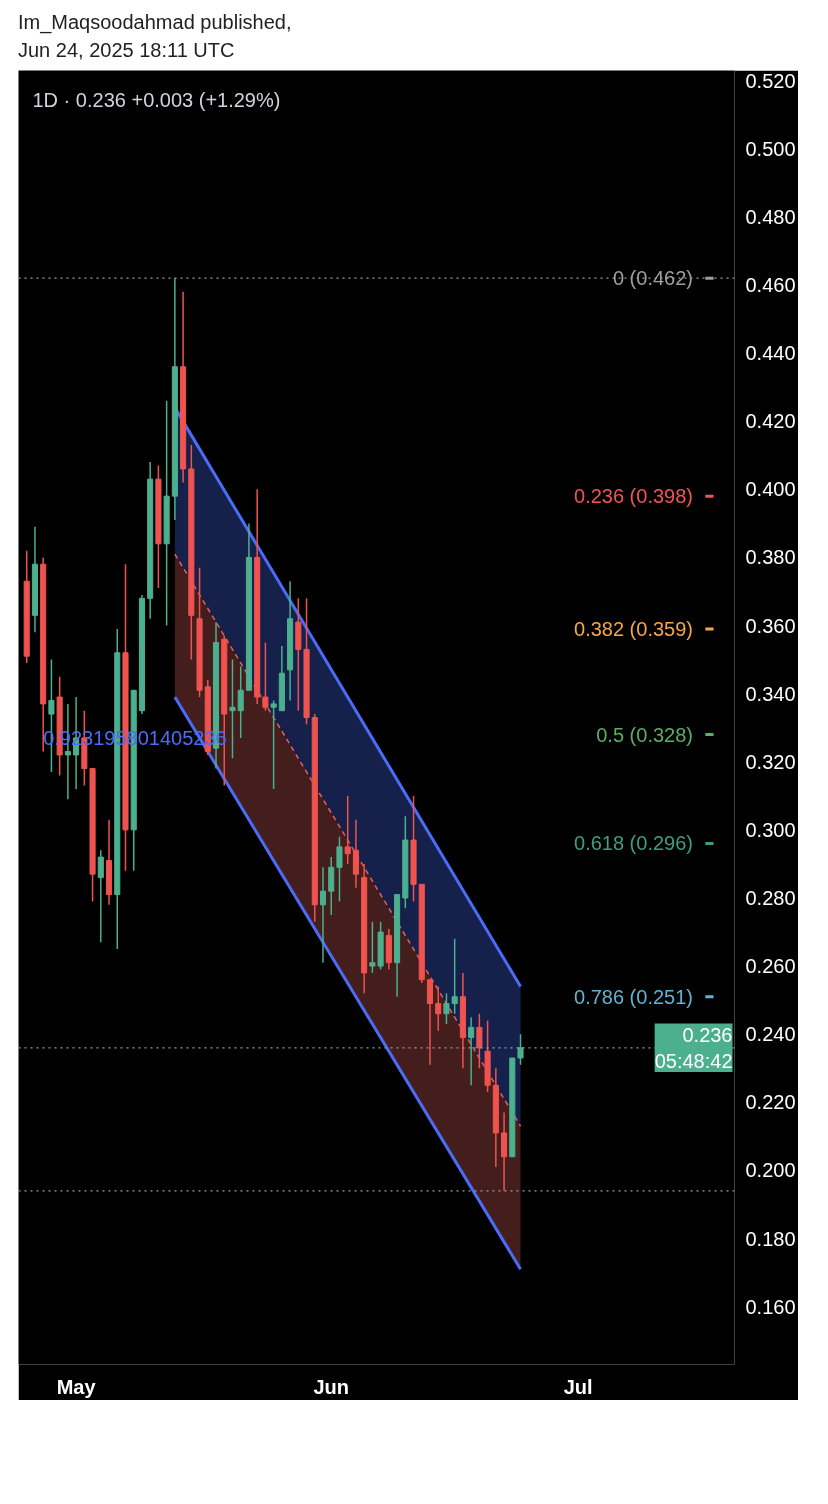 The image size is (828, 1504). Describe the element at coordinates (331, 1386) in the screenshot. I see `x-tick-label: Jun` at that location.